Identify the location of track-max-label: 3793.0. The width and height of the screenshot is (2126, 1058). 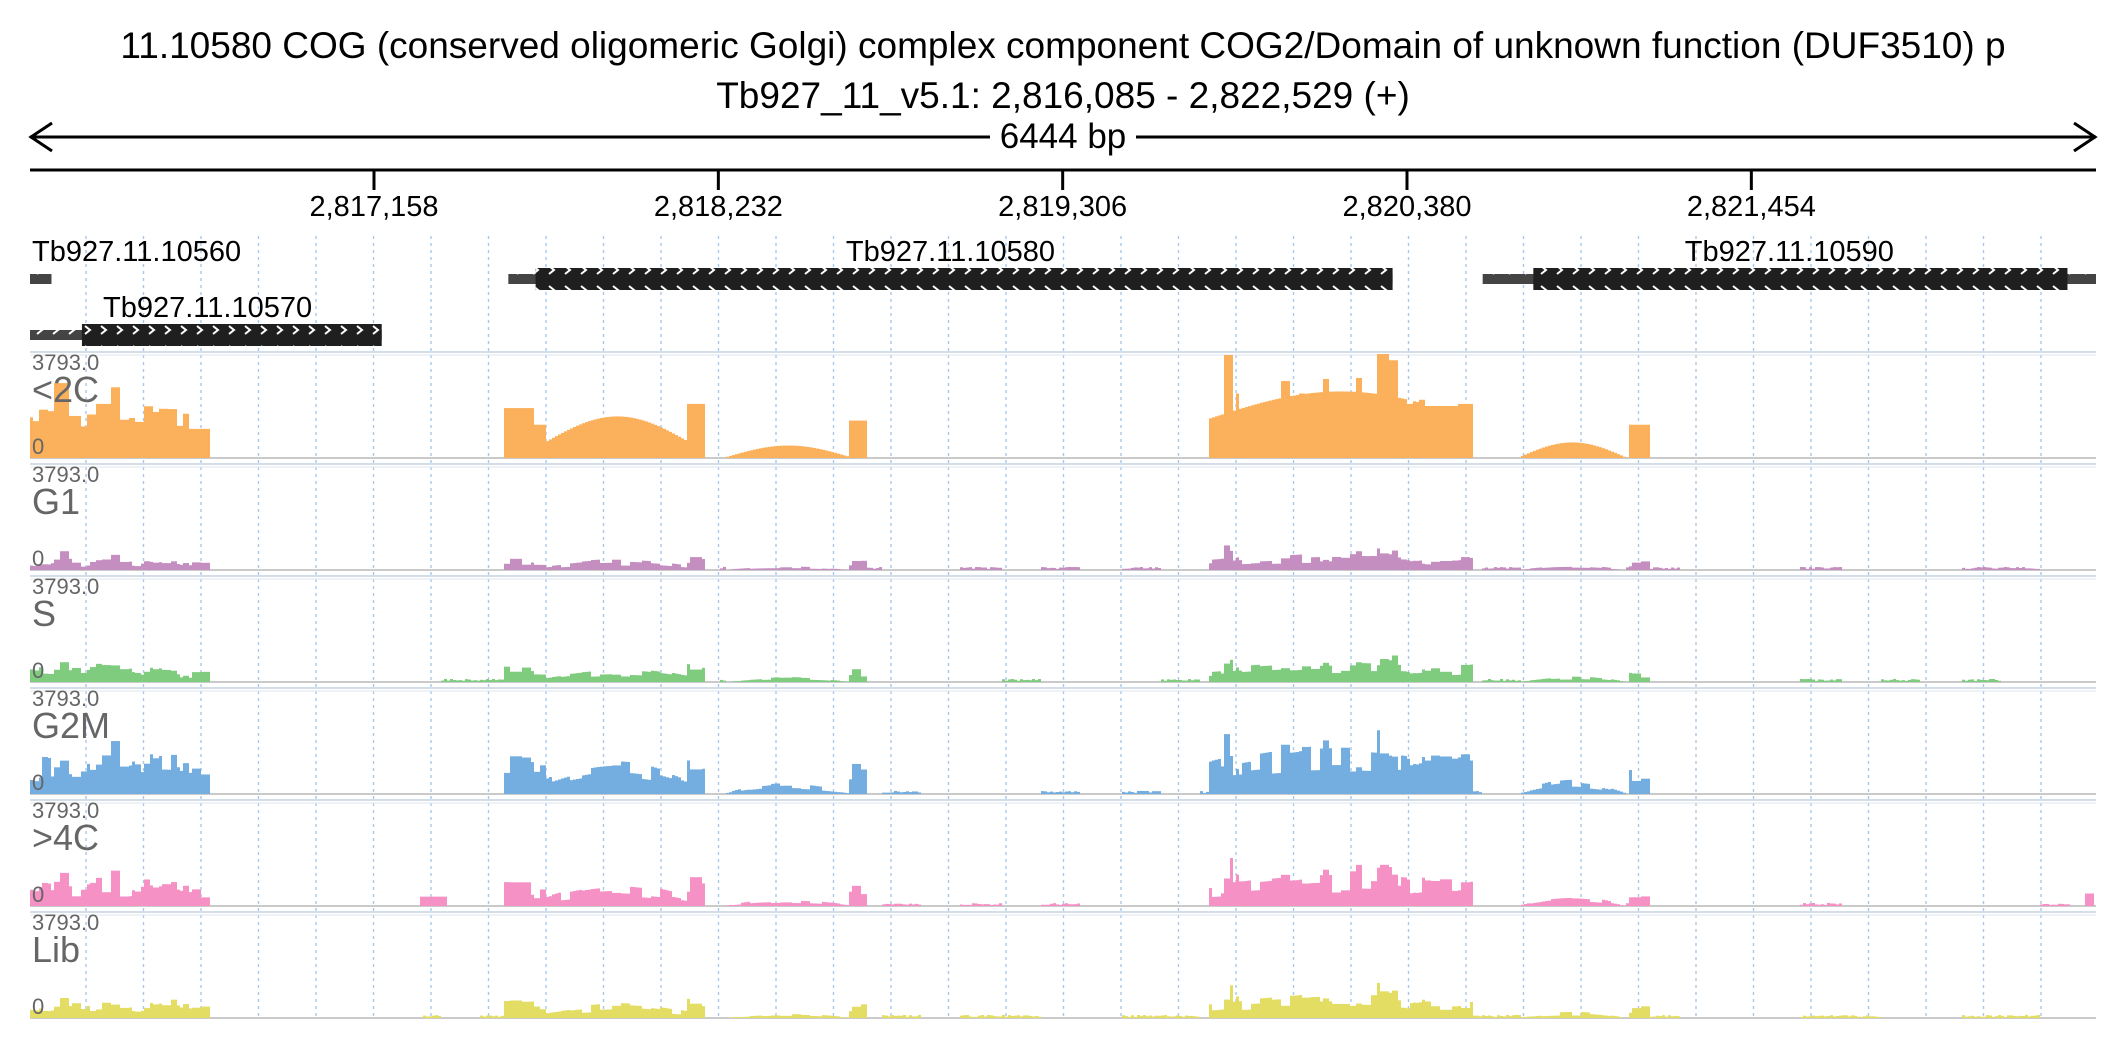
(65, 474).